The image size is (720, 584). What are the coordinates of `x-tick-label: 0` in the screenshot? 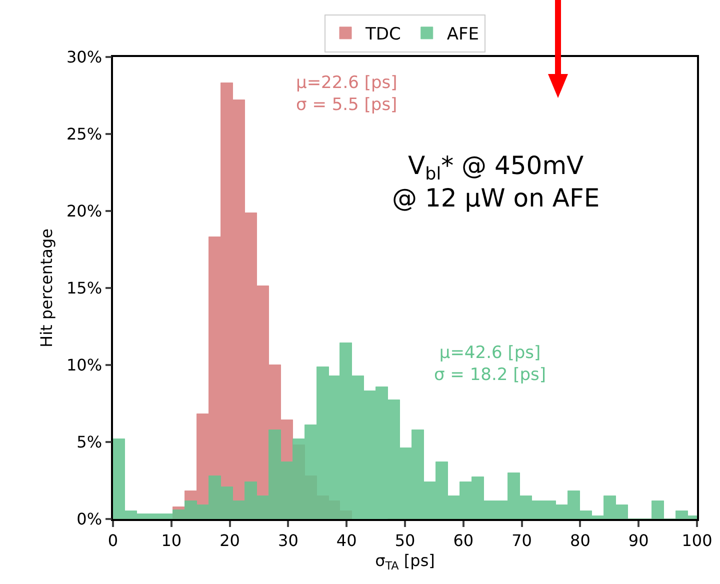 It's located at (113, 540).